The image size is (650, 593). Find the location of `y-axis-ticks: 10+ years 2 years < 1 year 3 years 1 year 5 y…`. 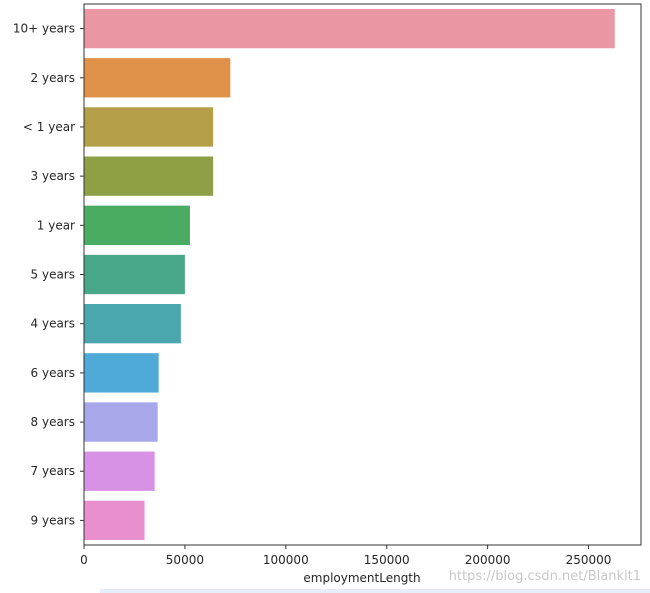

y-axis-ticks: 10+ years 2 years < 1 year 3 years 1 year 5 y… is located at coordinates (48, 274).